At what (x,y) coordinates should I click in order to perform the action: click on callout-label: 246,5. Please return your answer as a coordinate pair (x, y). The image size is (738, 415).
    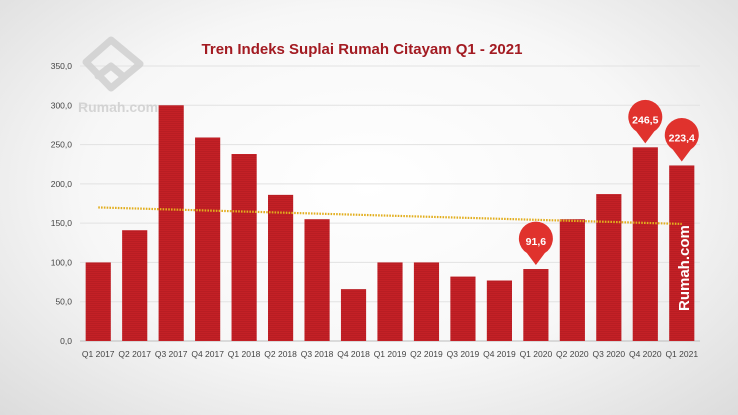
    Looking at the image, I should click on (645, 120).